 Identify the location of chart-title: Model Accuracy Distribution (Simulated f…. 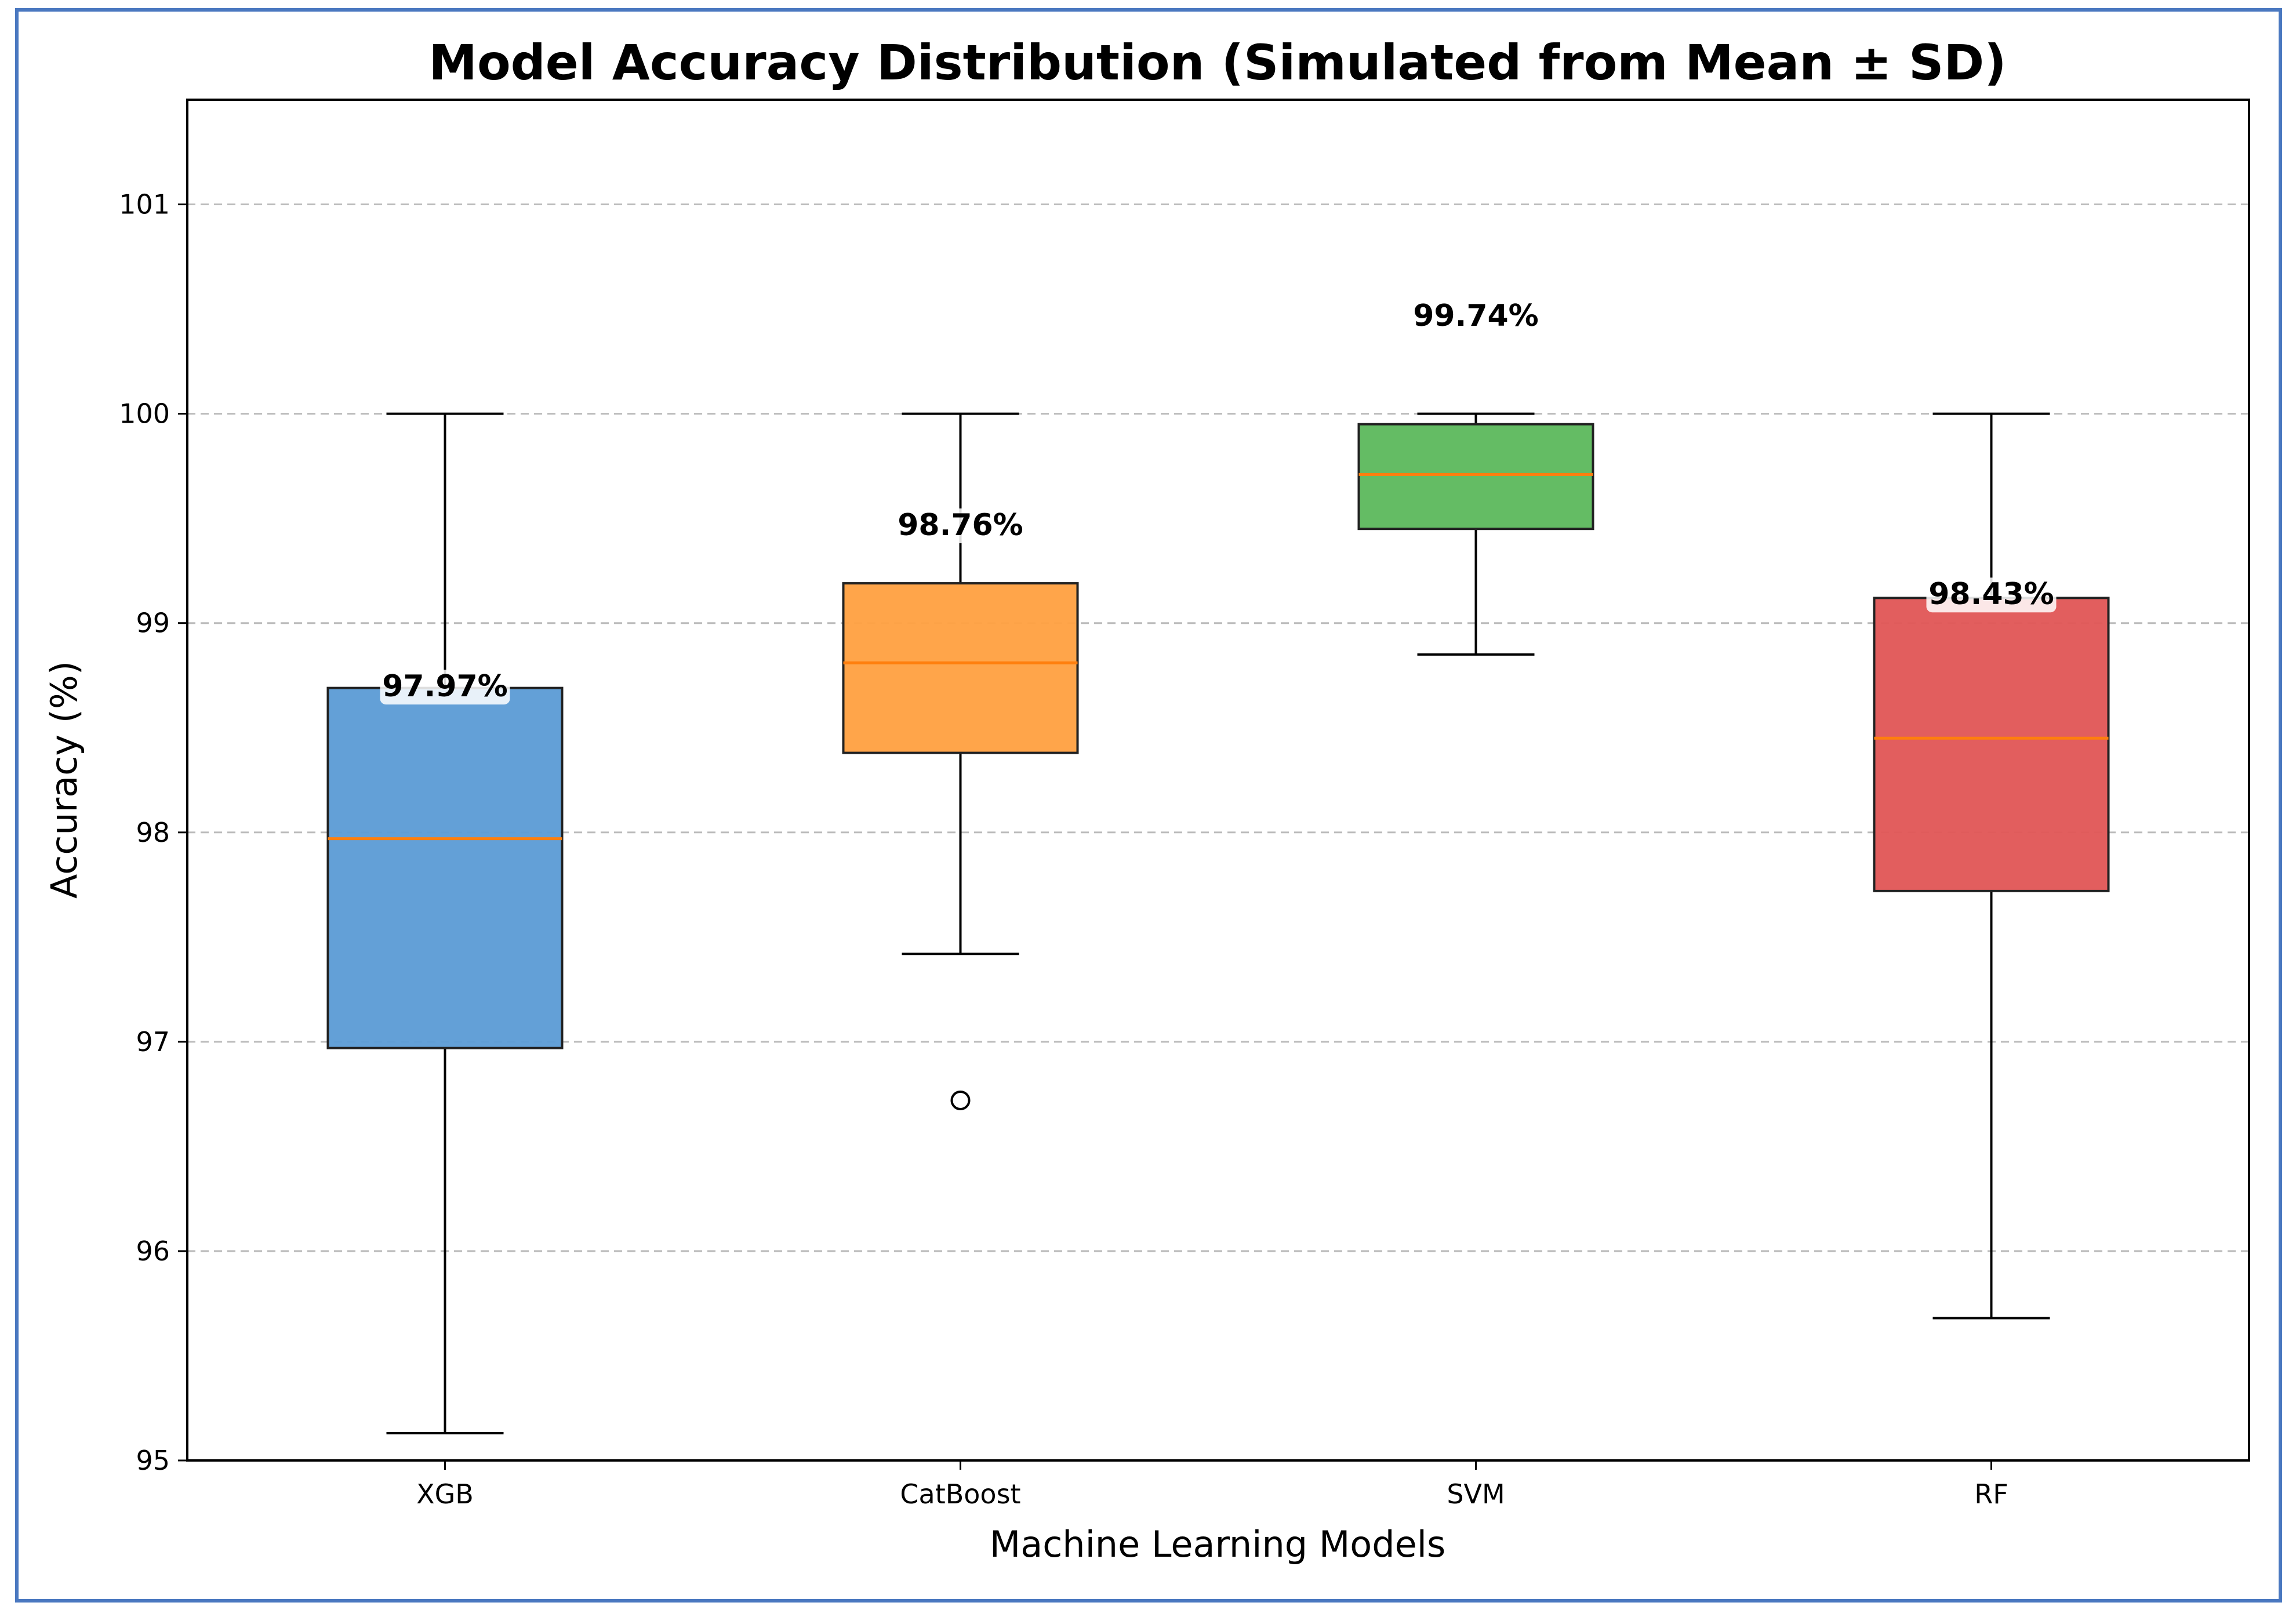
(1217, 62).